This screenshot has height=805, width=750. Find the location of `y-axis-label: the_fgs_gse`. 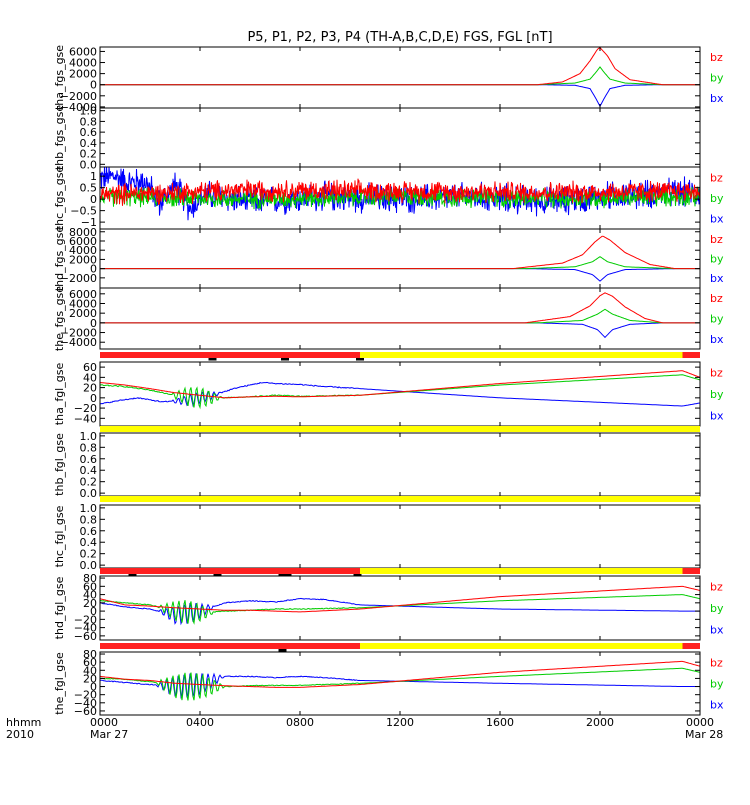

y-axis-label: the_fgs_gse is located at coordinates (59, 318).